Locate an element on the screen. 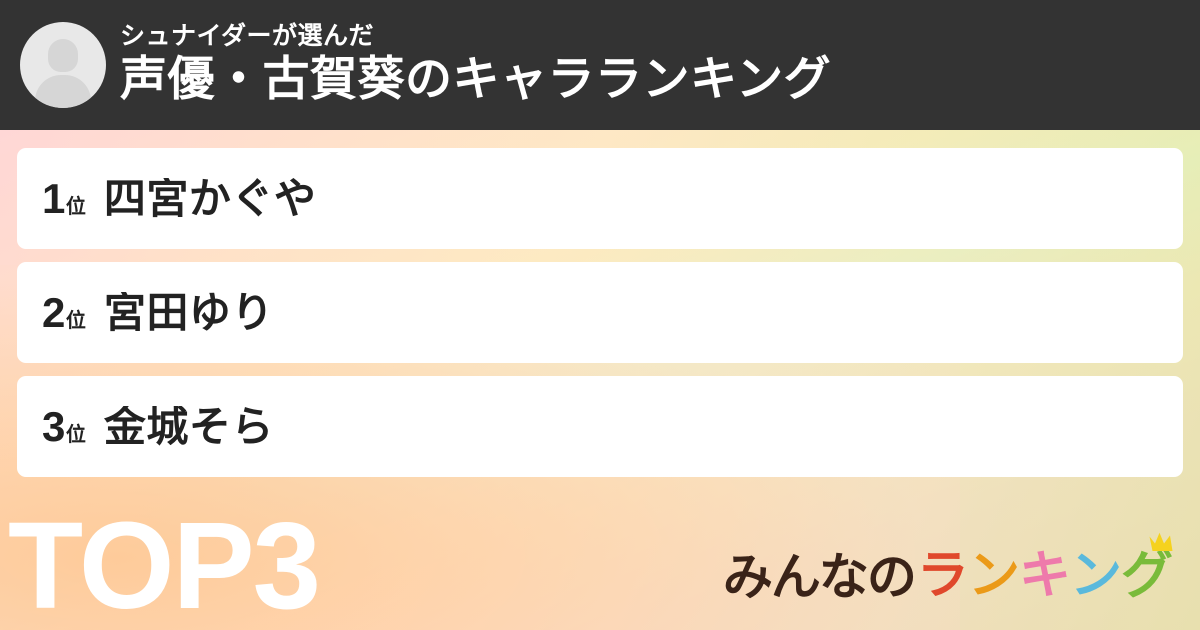 The width and height of the screenshot is (1200, 630). rank-number: 2 is located at coordinates (53, 312).